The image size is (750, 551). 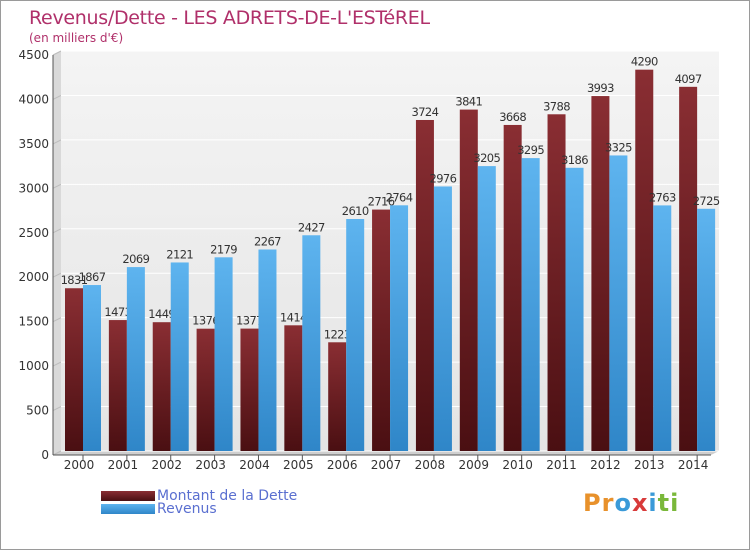 What do you see at coordinates (605, 465) in the screenshot?
I see `x-tick-label: 2012` at bounding box center [605, 465].